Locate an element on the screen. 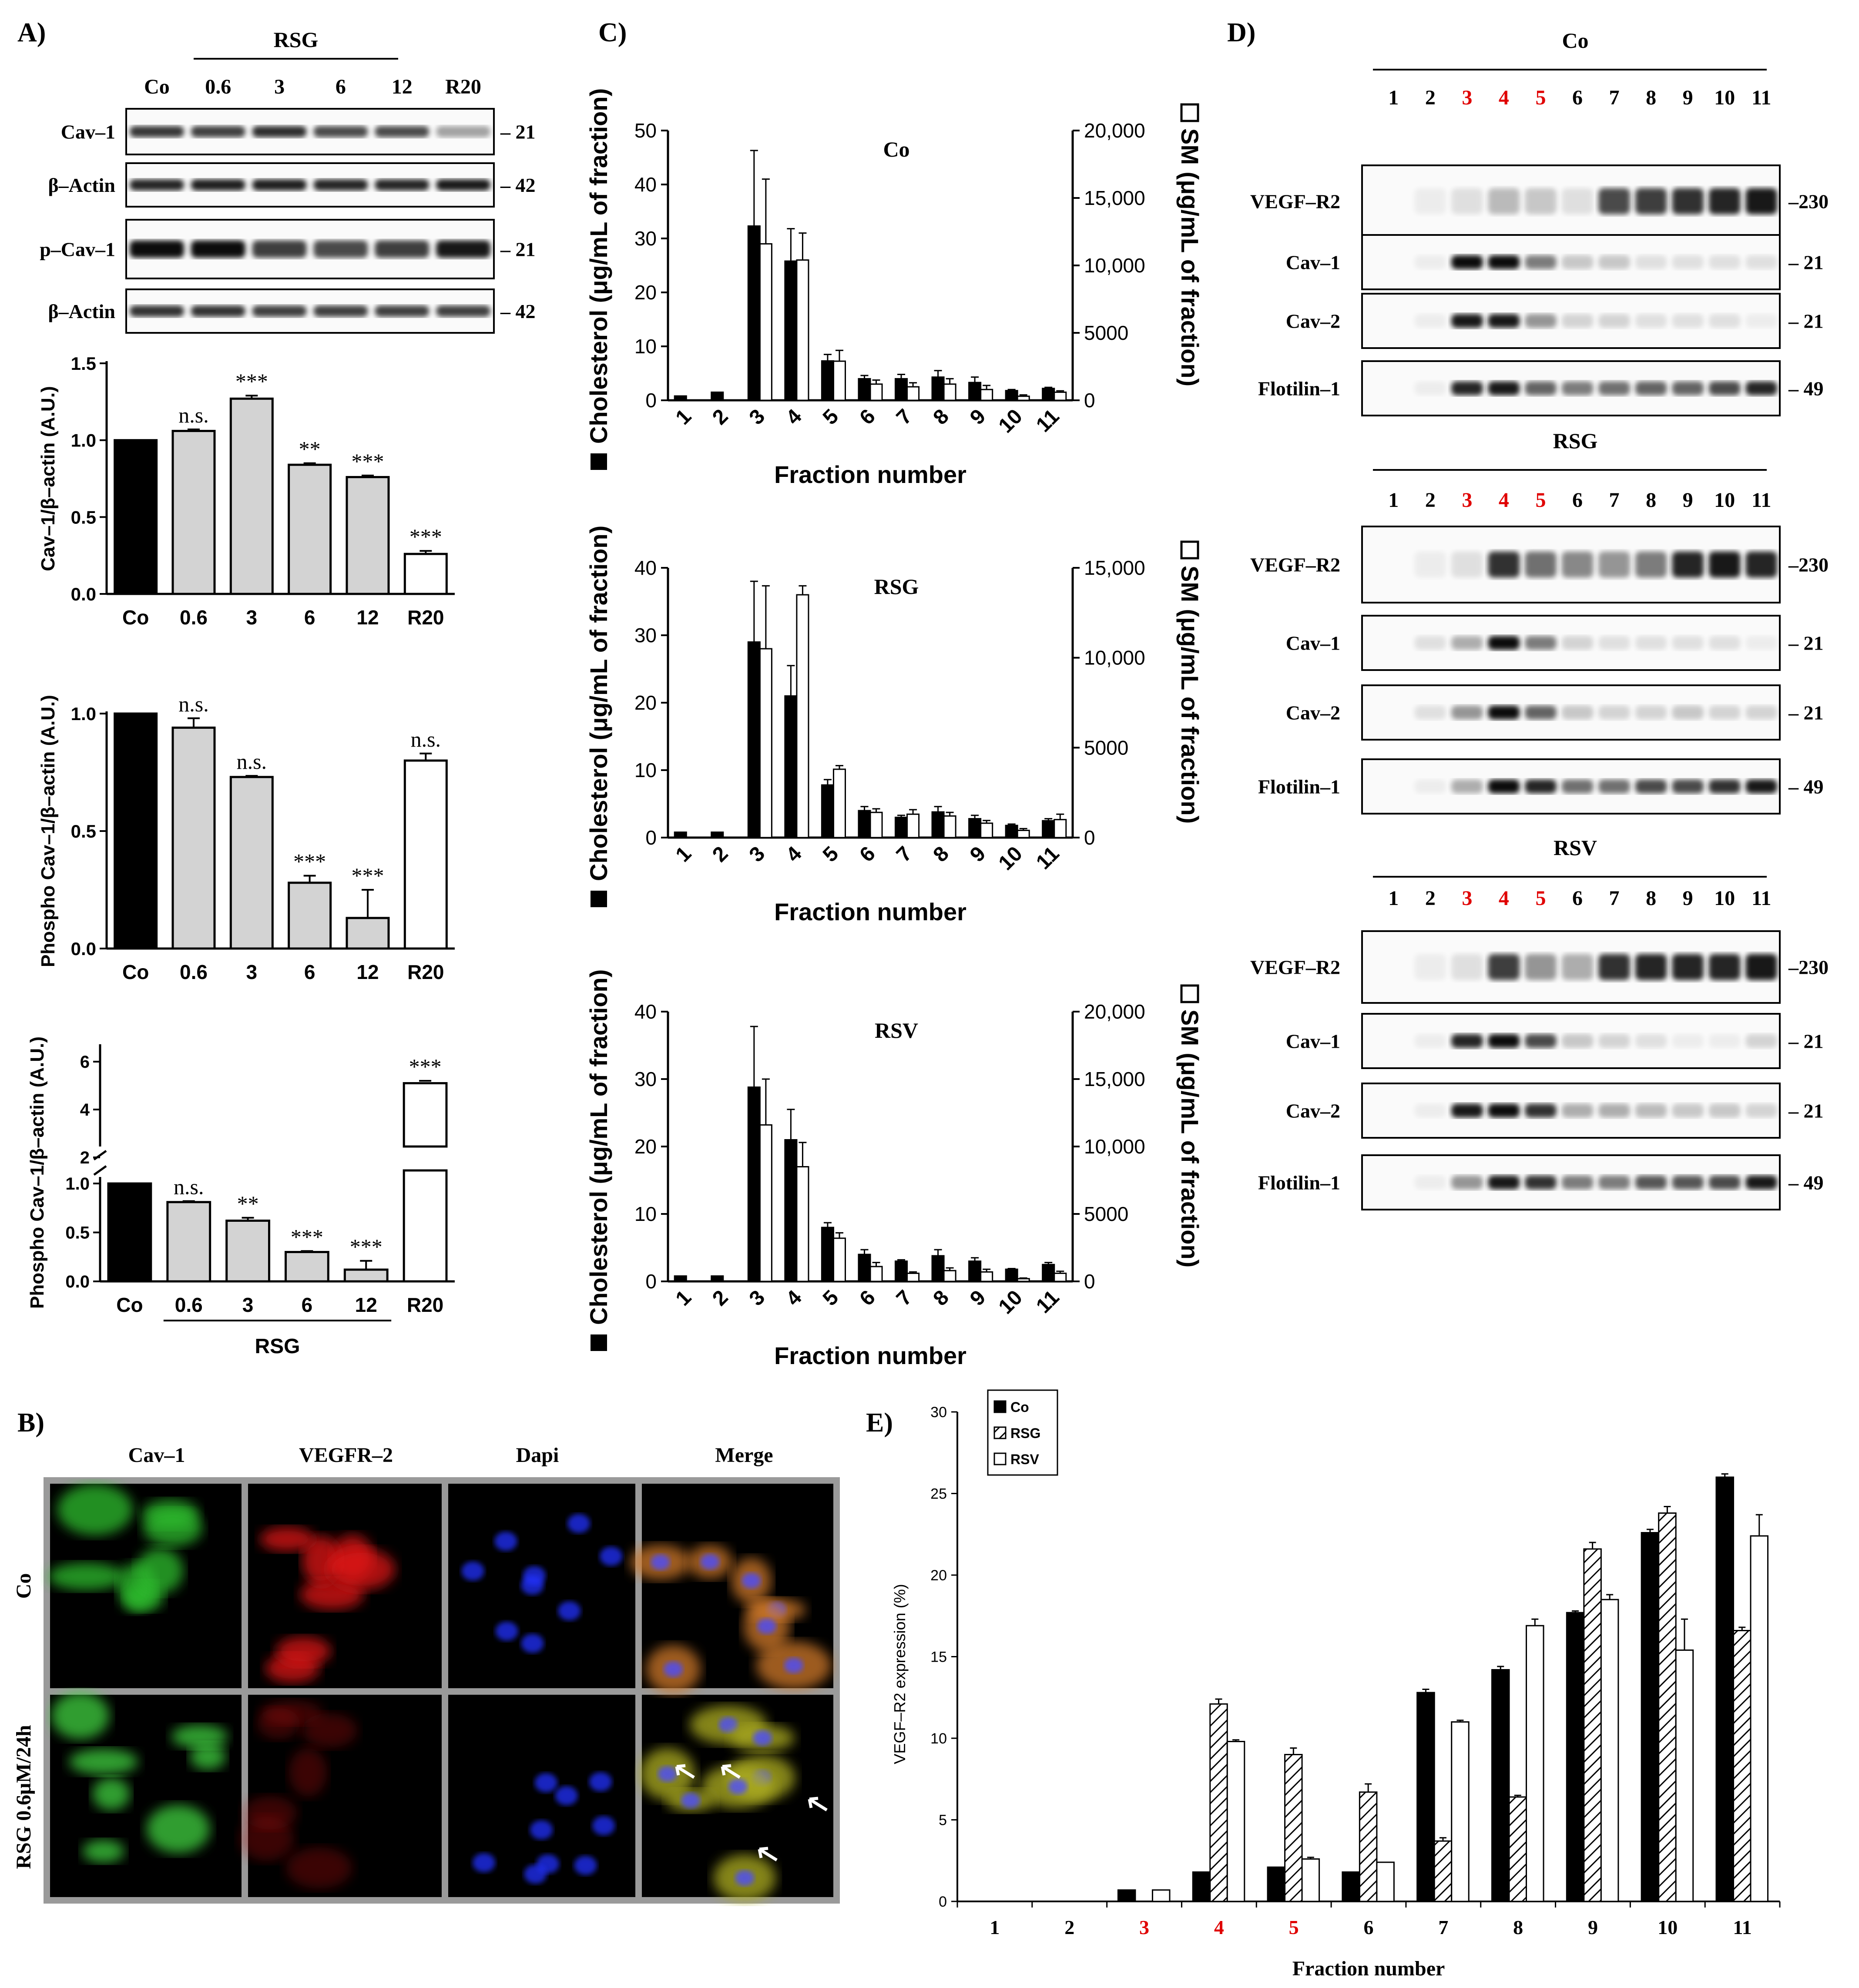  y-axis-label: Phospho Cav–1/β–actin (A.U.) is located at coordinates (48, 831).